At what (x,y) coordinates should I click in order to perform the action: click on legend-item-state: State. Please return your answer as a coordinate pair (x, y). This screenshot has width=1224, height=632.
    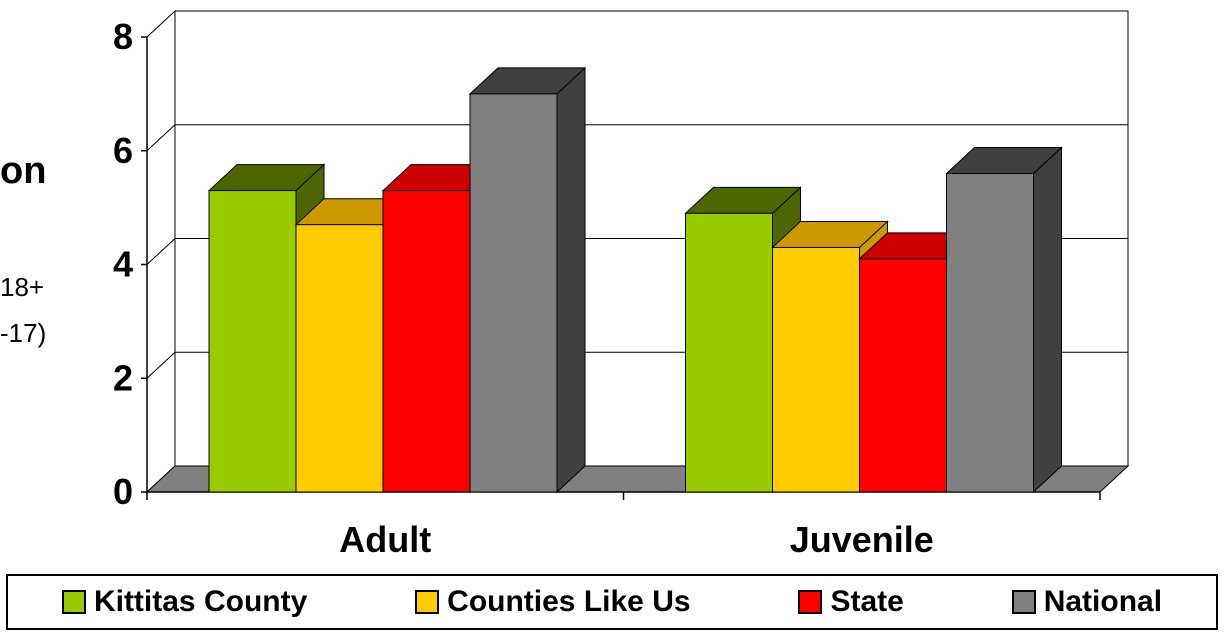
    Looking at the image, I should click on (851, 602).